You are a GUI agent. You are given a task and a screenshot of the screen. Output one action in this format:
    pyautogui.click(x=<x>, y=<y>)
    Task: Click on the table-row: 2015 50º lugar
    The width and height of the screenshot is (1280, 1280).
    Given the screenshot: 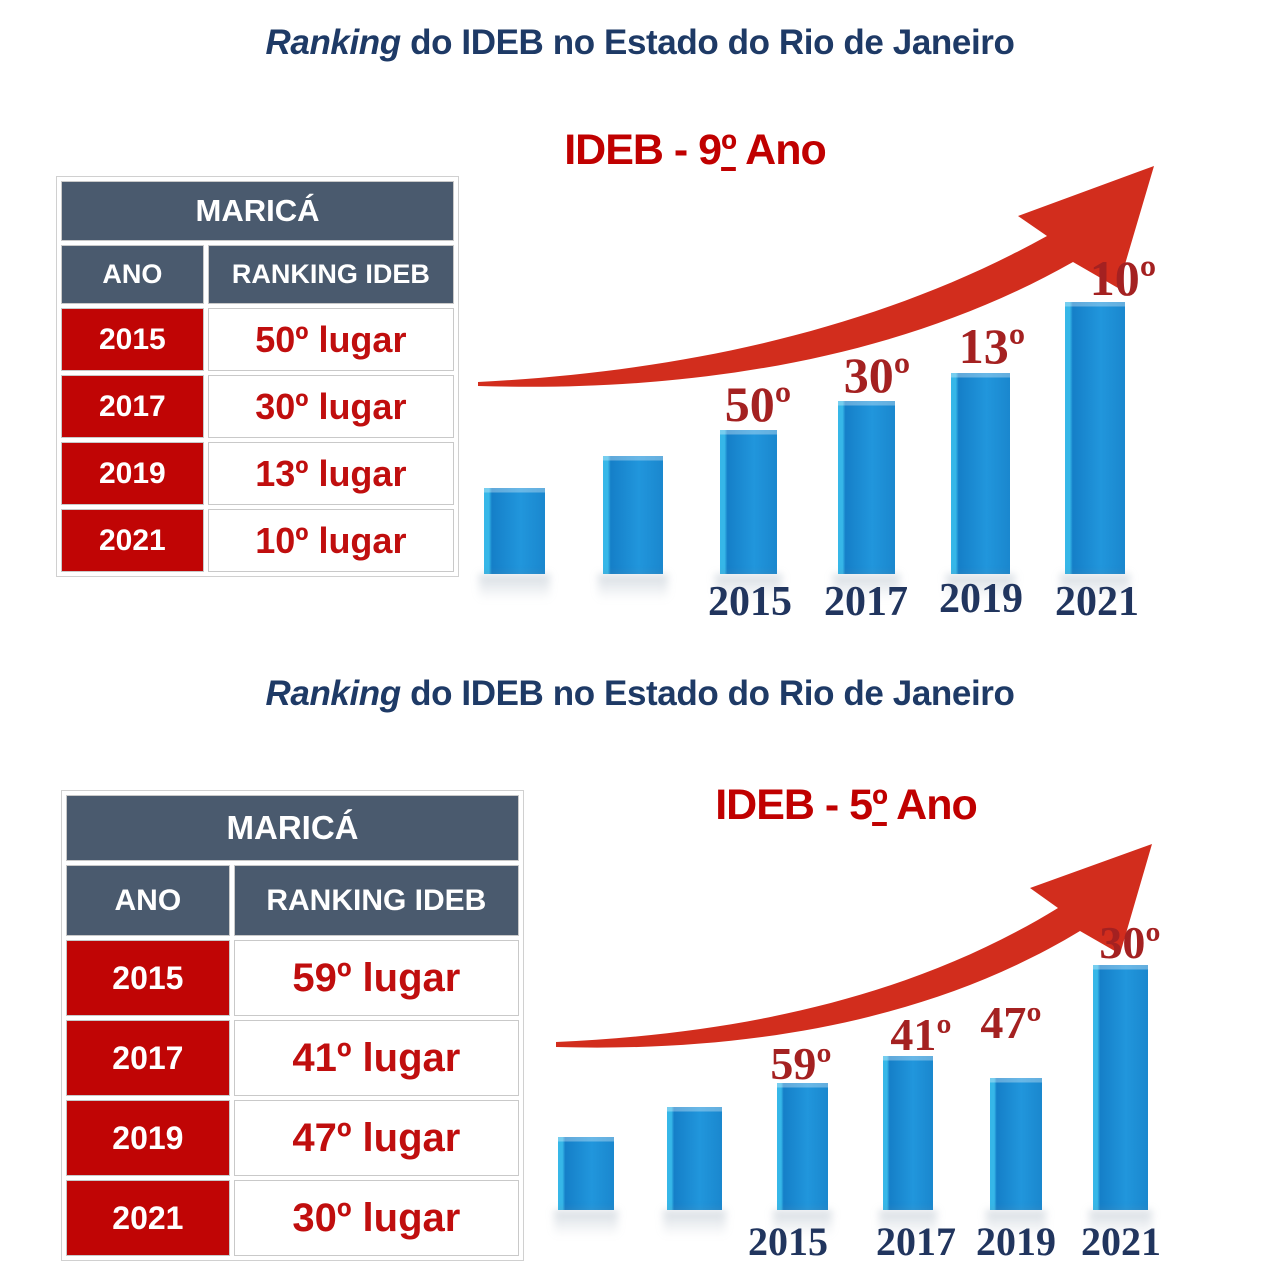 What is the action you would take?
    pyautogui.click(x=257, y=339)
    